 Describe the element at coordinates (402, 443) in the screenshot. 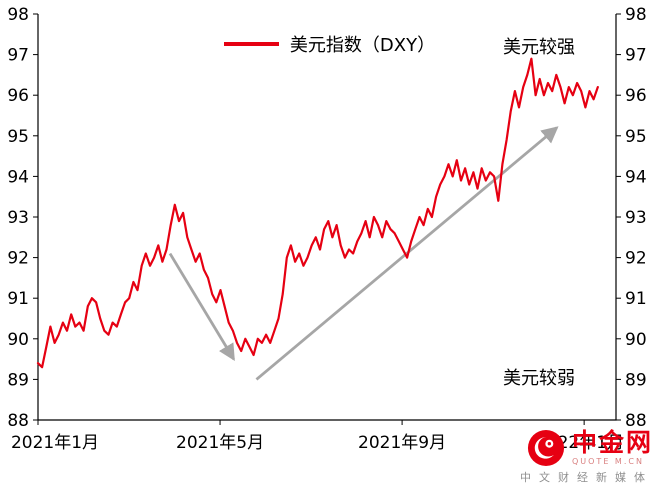

I see `svg-text: 2021年9月` at that location.